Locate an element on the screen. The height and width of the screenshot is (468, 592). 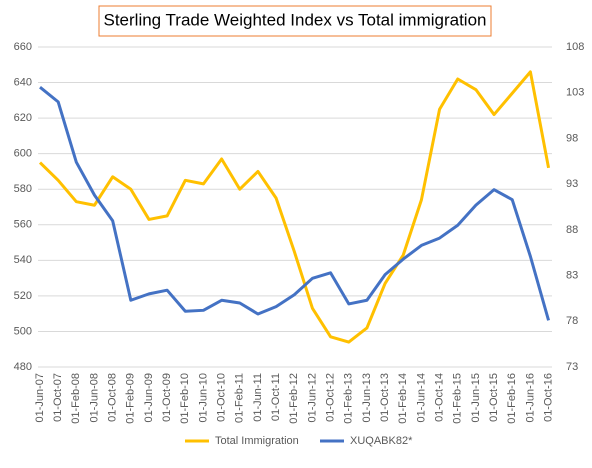
y-tick-label: 520 is located at coordinates (23, 296).